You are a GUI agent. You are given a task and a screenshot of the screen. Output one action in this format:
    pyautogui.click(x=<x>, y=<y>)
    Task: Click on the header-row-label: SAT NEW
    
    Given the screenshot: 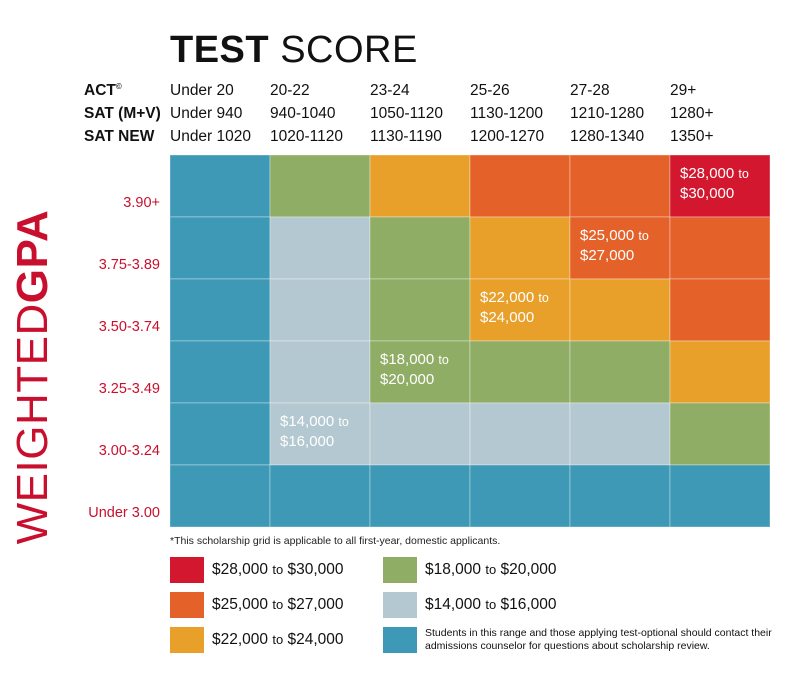 What is the action you would take?
    pyautogui.click(x=119, y=137)
    